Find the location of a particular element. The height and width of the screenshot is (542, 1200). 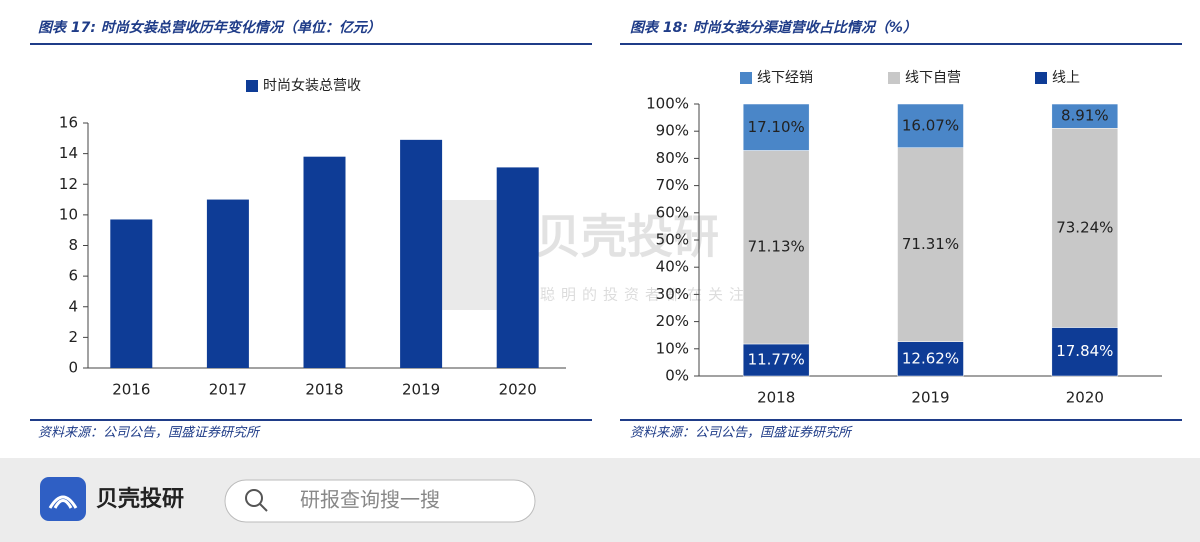

legend-label: 线上 is located at coordinates (1066, 78).